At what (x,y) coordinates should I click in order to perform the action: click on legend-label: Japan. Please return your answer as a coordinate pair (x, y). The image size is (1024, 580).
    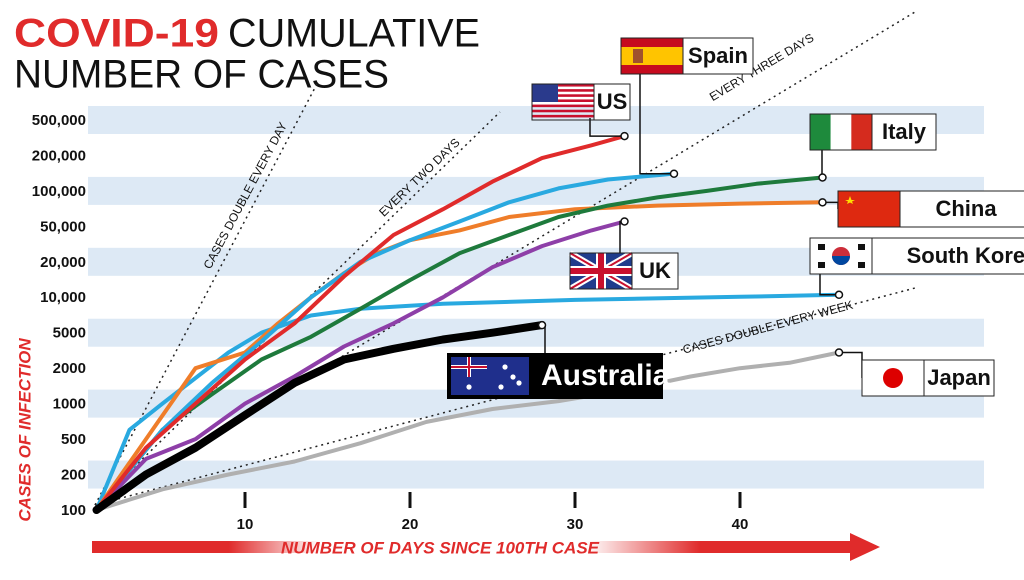
    Looking at the image, I should click on (959, 377).